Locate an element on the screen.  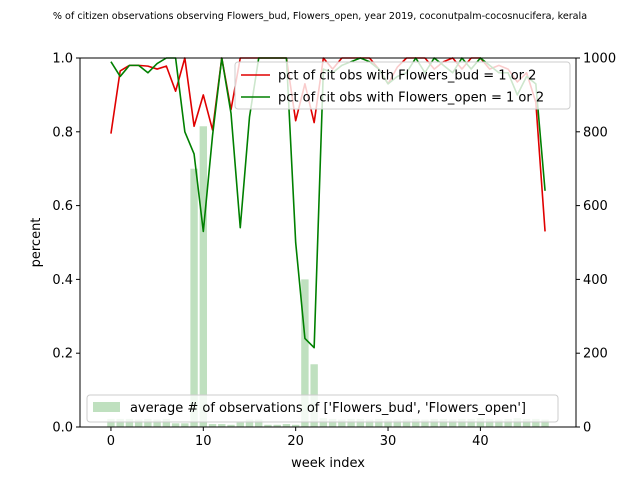
y-tick-label: 0.8 is located at coordinates (62, 132).